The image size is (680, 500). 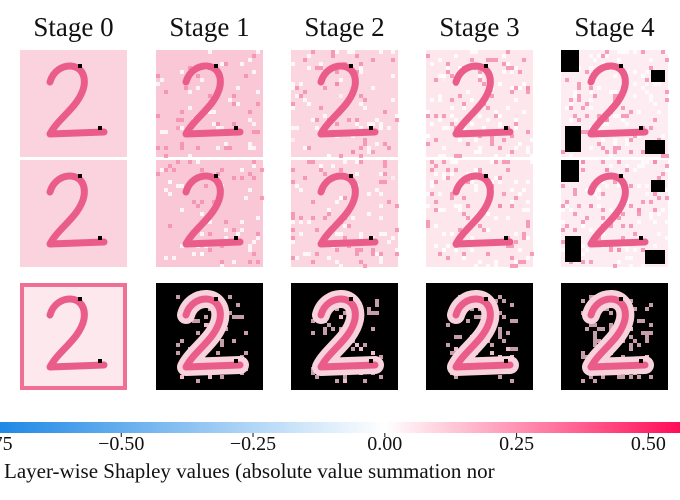 What do you see at coordinates (345, 214) in the screenshot?
I see `digit-map` at bounding box center [345, 214].